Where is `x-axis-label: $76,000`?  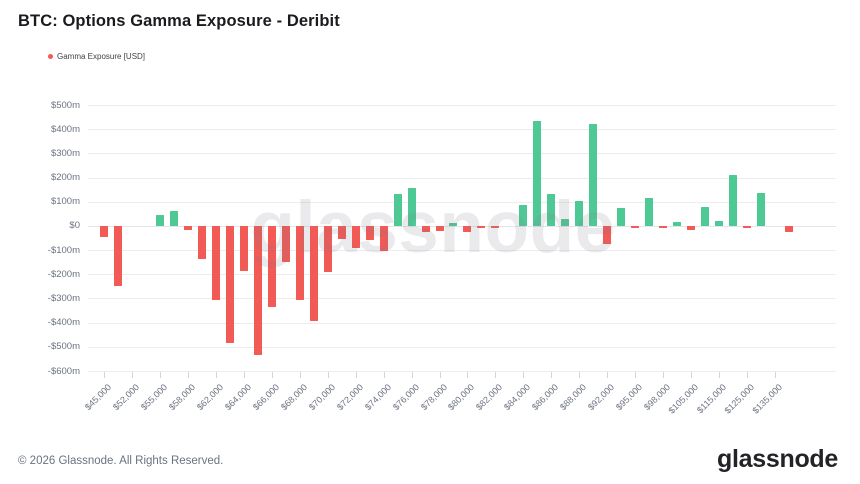
x-axis-label: $76,000 is located at coordinates (405, 397).